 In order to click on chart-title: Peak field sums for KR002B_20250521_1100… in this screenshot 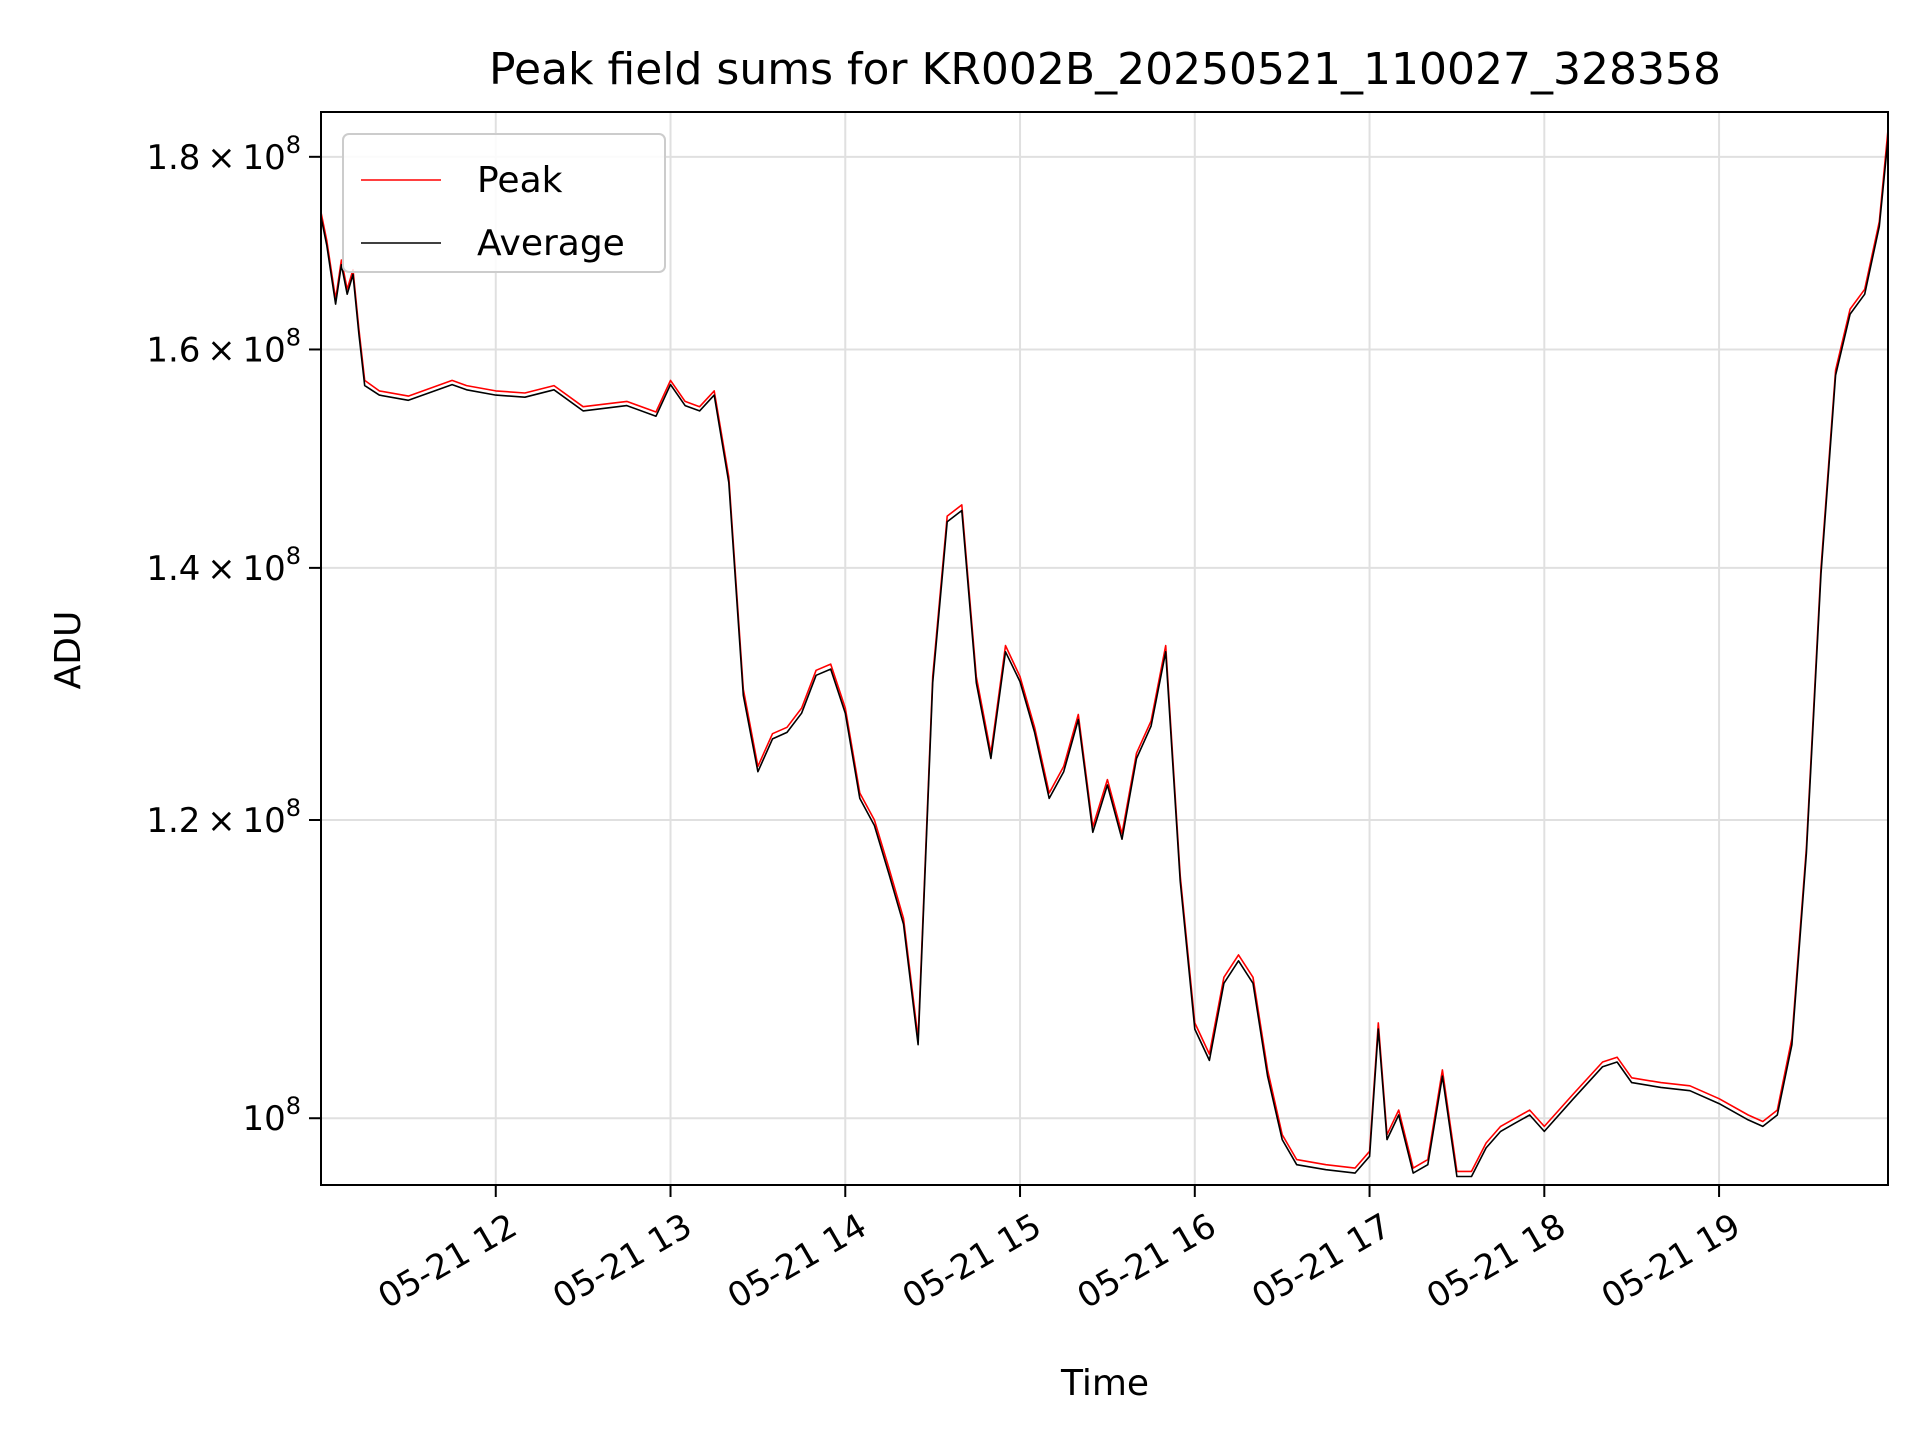, I will do `click(1105, 69)`.